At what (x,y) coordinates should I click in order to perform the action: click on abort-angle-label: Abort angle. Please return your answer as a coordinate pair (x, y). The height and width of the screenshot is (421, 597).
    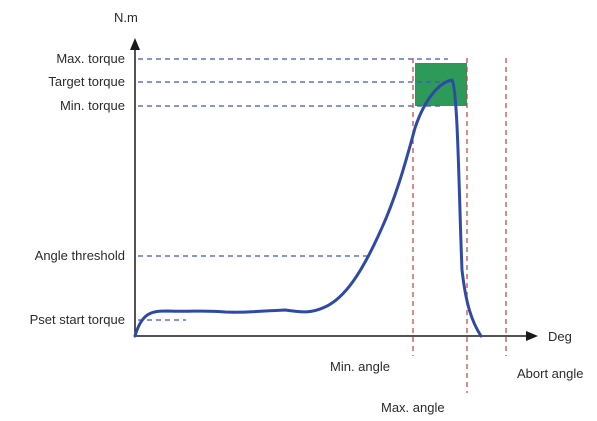
    Looking at the image, I should click on (550, 373).